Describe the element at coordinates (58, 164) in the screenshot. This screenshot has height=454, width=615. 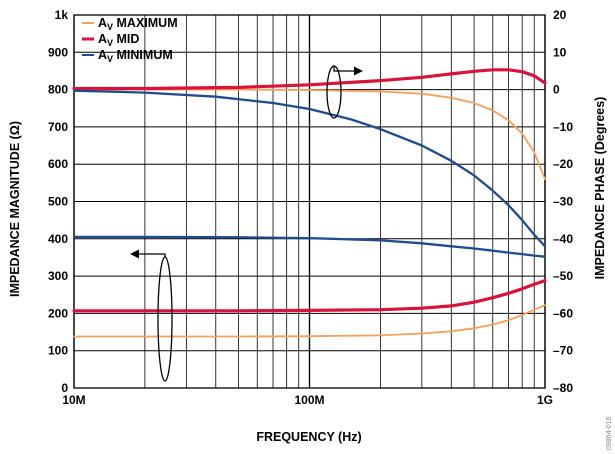
I see `left-tick-label: 600` at that location.